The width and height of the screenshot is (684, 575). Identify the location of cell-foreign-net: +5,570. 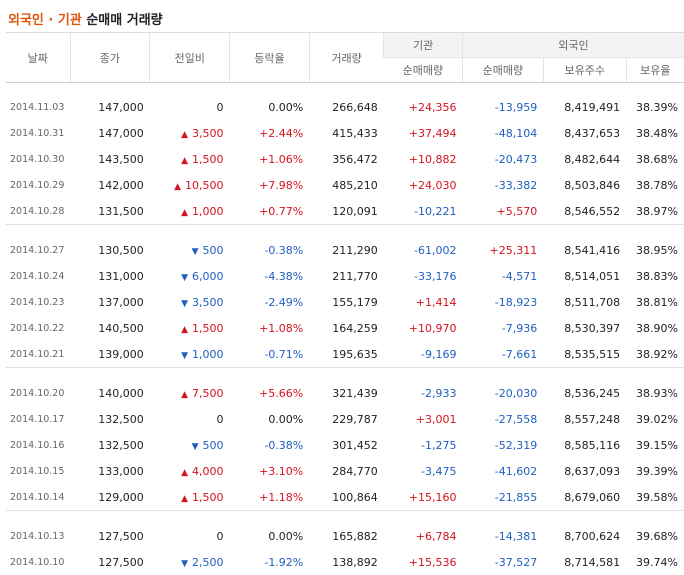
(502, 211).